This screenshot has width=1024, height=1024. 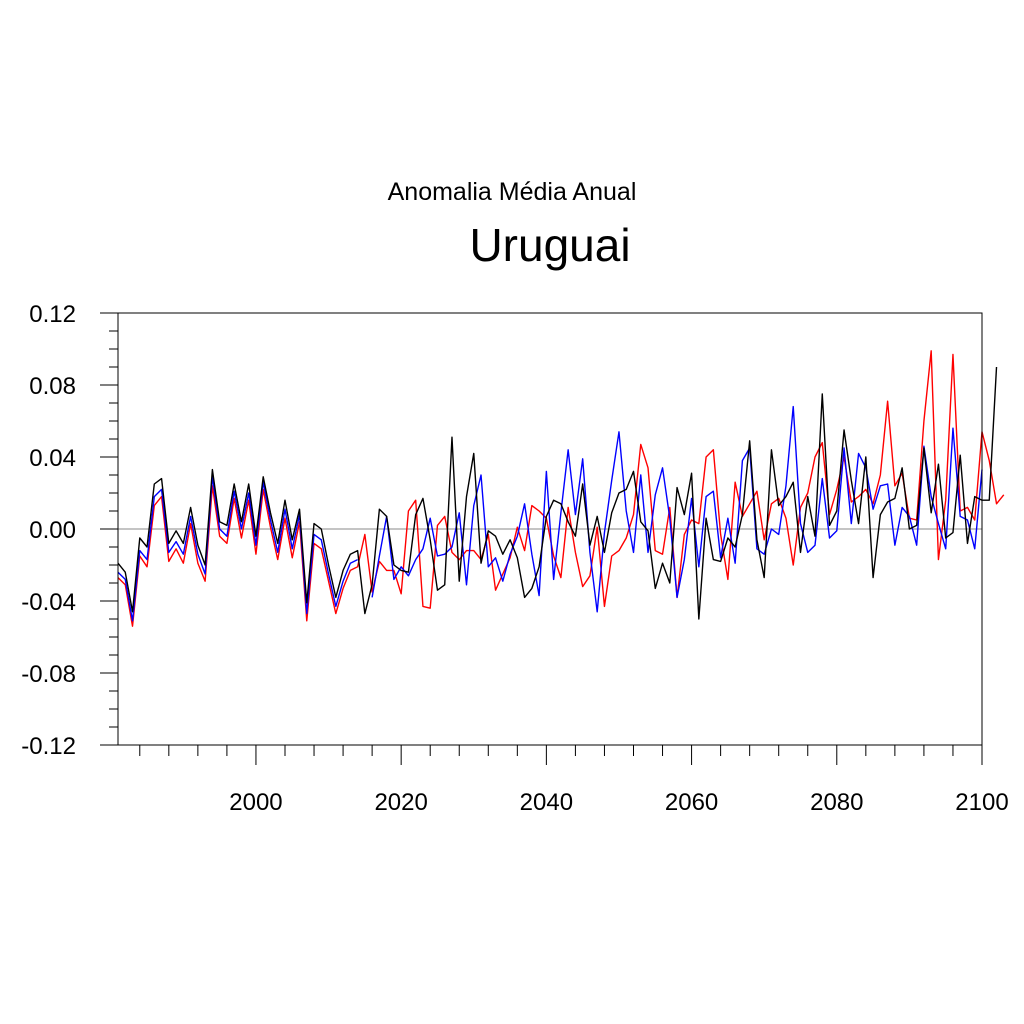 I want to click on x-tick-label: 2000, so click(x=255, y=802).